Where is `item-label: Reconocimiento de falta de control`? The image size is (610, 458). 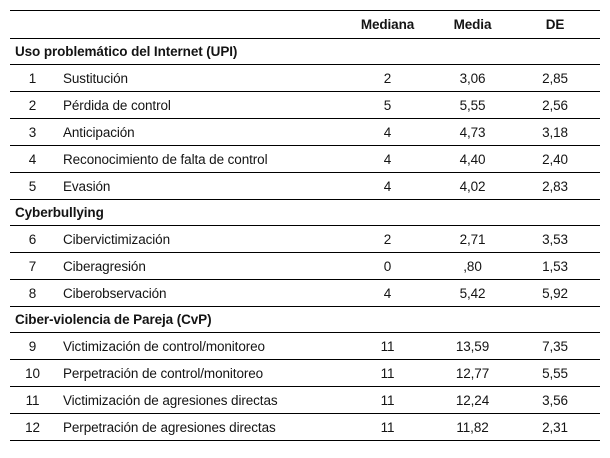
item-label: Reconocimiento de falta de control is located at coordinates (165, 159).